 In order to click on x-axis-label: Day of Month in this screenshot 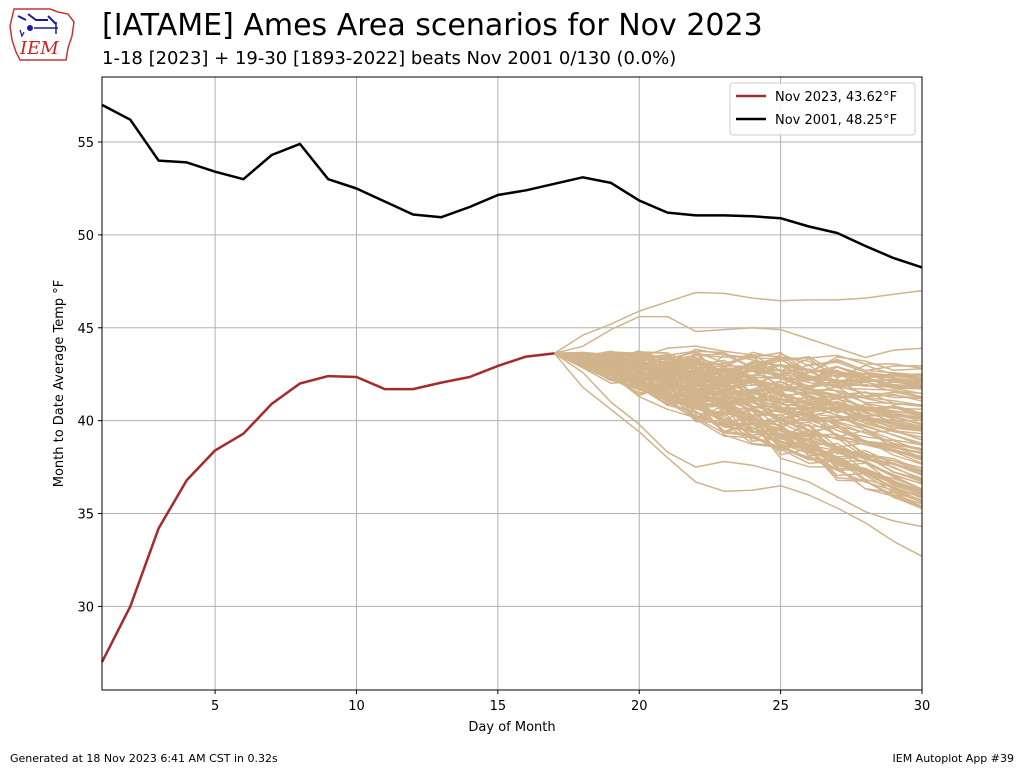, I will do `click(511, 727)`.